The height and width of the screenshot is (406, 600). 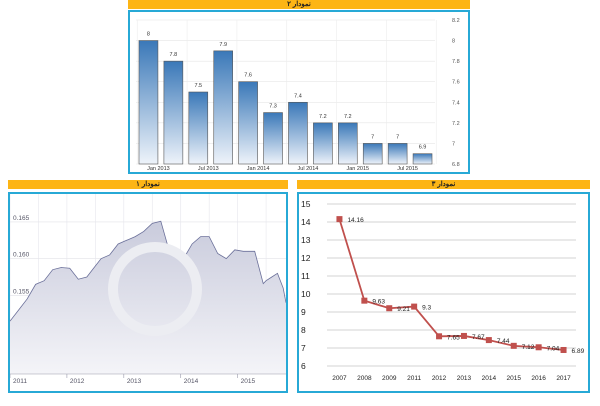 What do you see at coordinates (478, 337) in the screenshot?
I see `data-label: 7.67` at bounding box center [478, 337].